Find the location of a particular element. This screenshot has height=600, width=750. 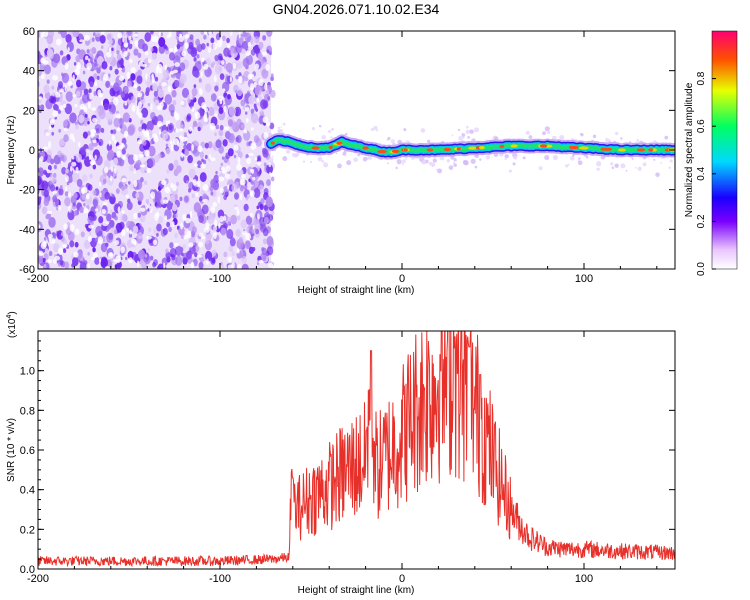

y-tick-label: 0.0 is located at coordinates (27, 570).